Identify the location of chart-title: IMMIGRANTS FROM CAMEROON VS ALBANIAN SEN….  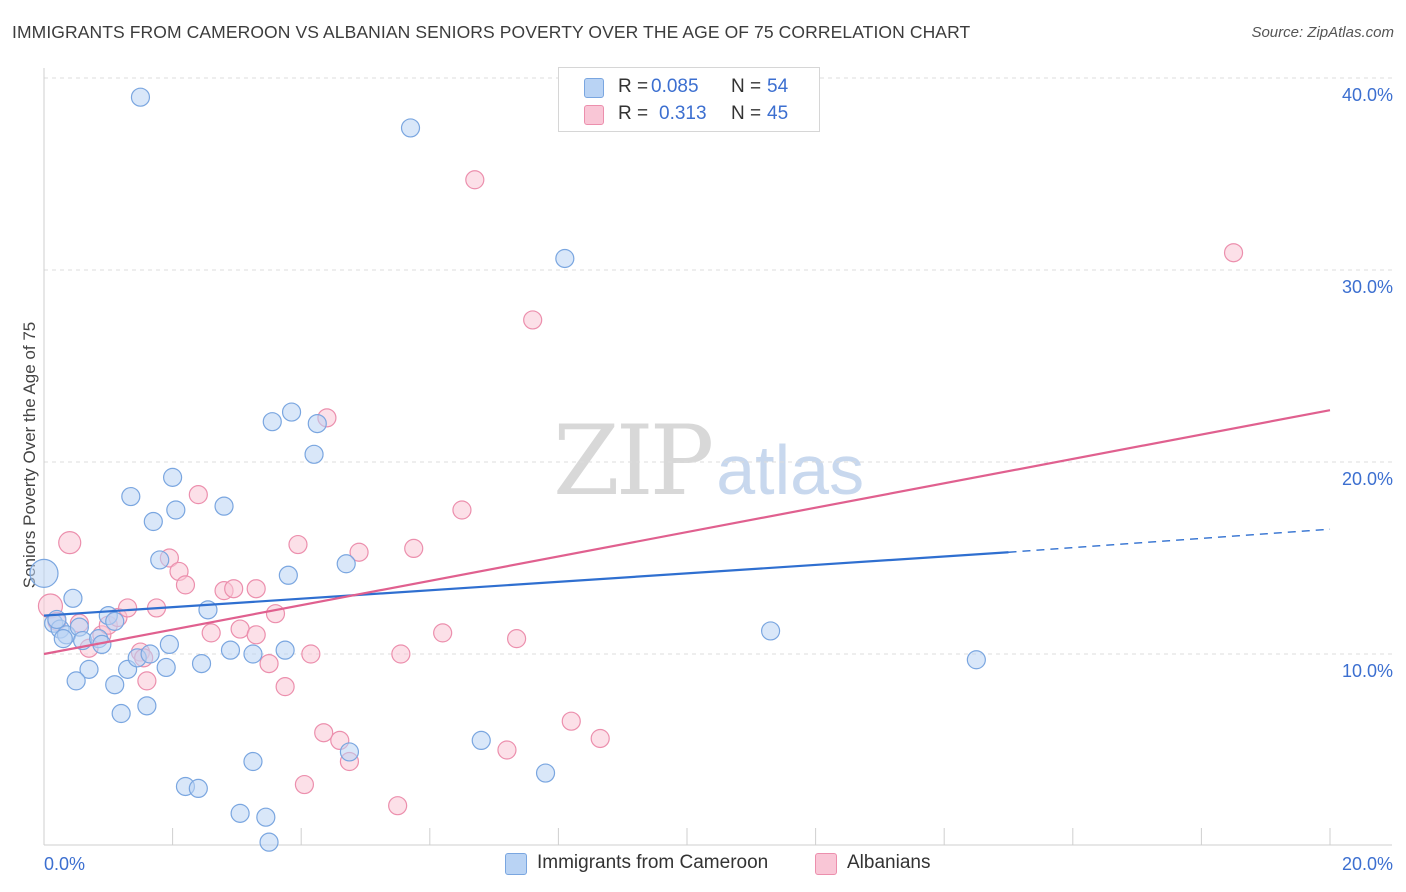
(491, 32).